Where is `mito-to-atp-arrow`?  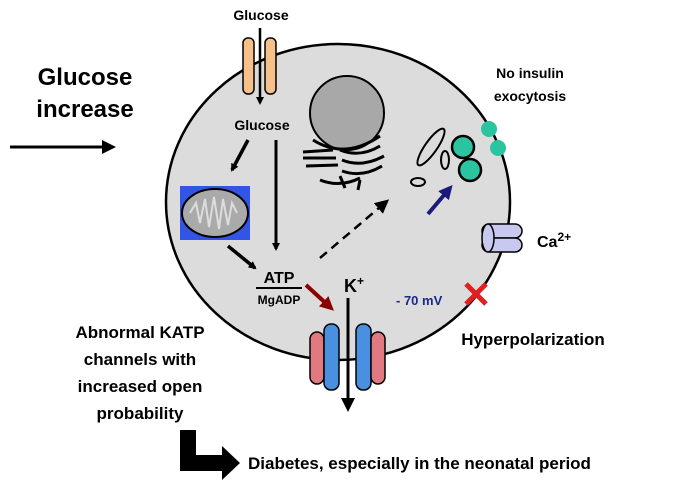
mito-to-atp-arrow is located at coordinates (241, 257).